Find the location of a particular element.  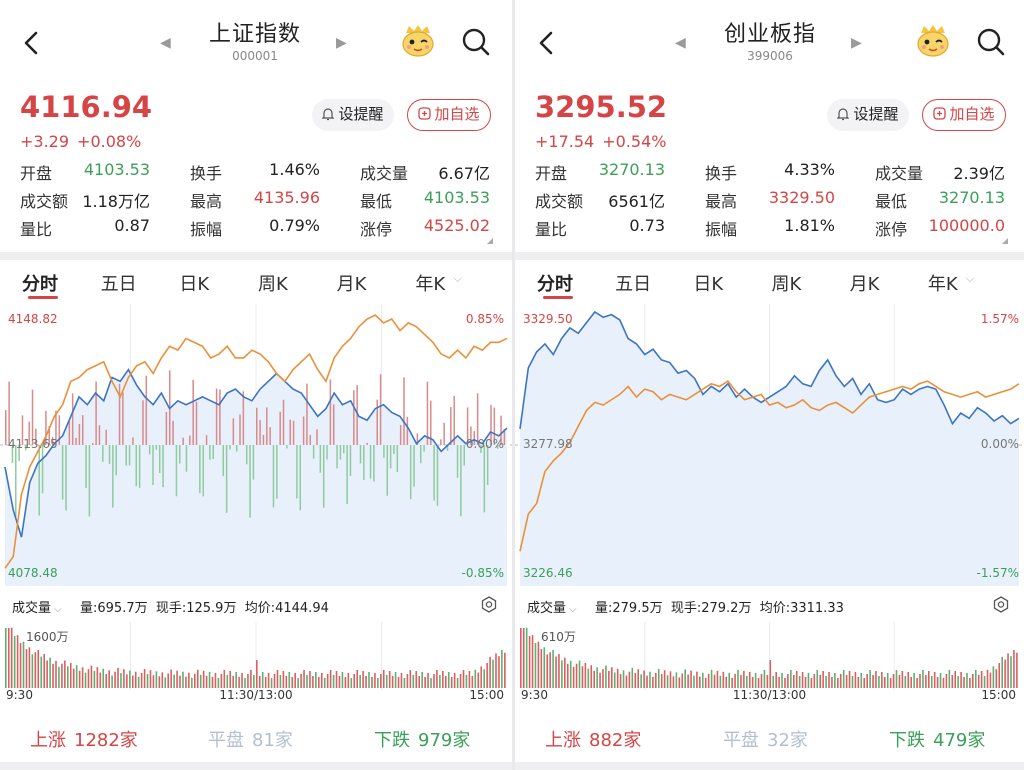

axis-label-low-pct: -0.85% is located at coordinates (482, 573).